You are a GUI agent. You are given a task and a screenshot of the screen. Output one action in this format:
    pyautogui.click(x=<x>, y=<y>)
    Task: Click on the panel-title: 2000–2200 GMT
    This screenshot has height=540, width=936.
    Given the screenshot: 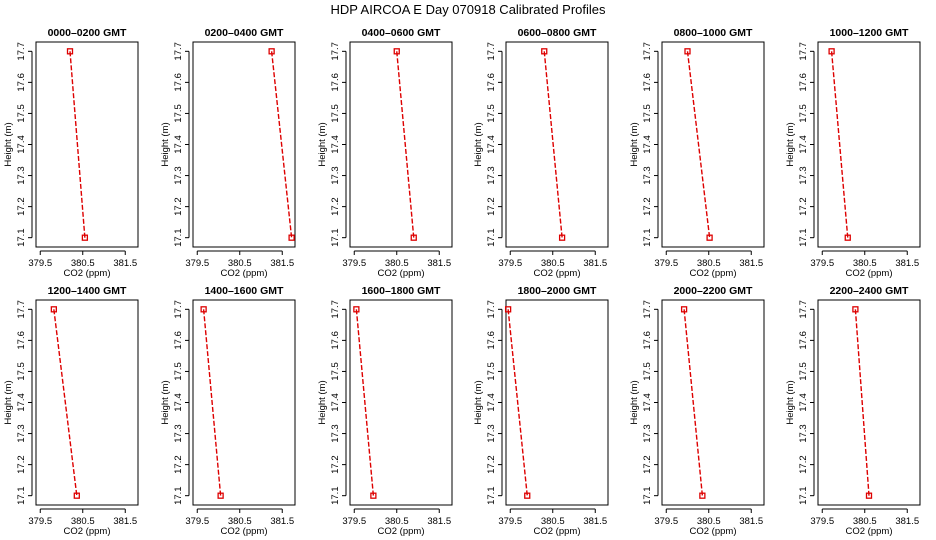 What is the action you would take?
    pyautogui.click(x=713, y=291)
    